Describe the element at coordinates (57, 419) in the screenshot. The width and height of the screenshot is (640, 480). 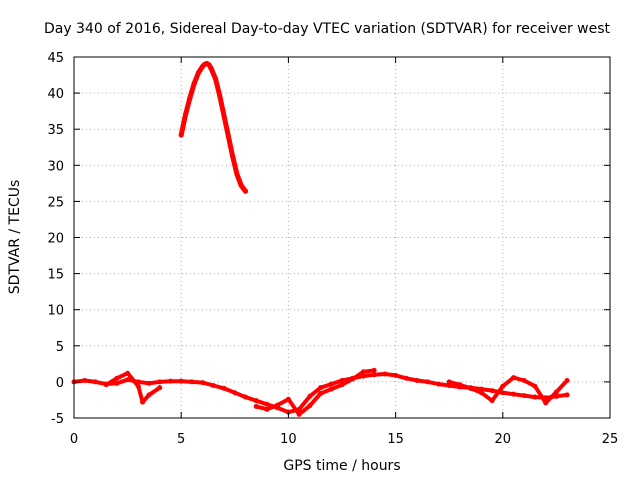
I see `y-tick-label: -5` at that location.